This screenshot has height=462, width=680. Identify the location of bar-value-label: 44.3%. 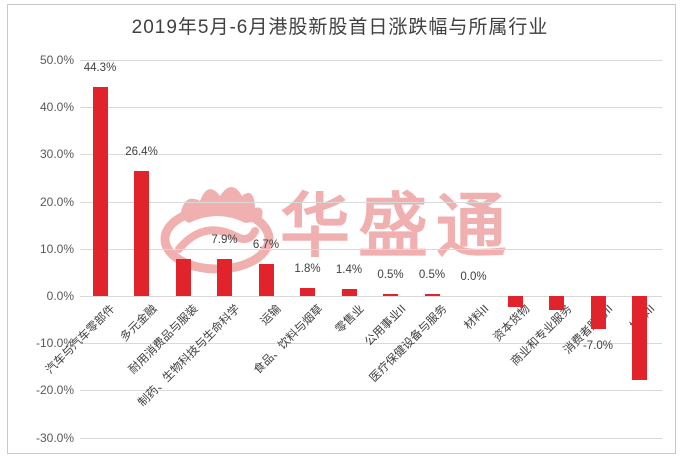
(100, 67).